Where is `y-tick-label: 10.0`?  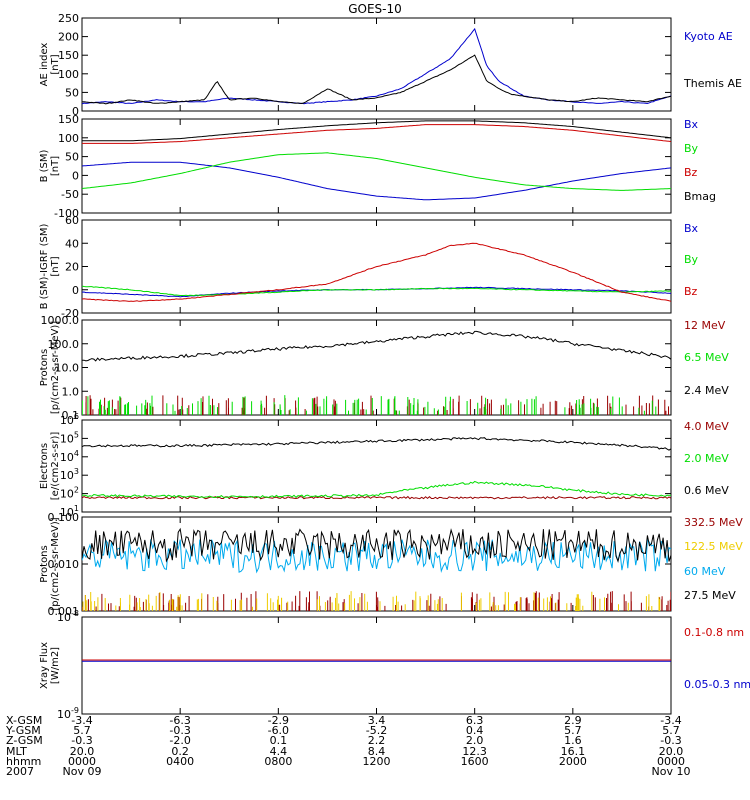 y-tick-label: 10.0 is located at coordinates (67, 368).